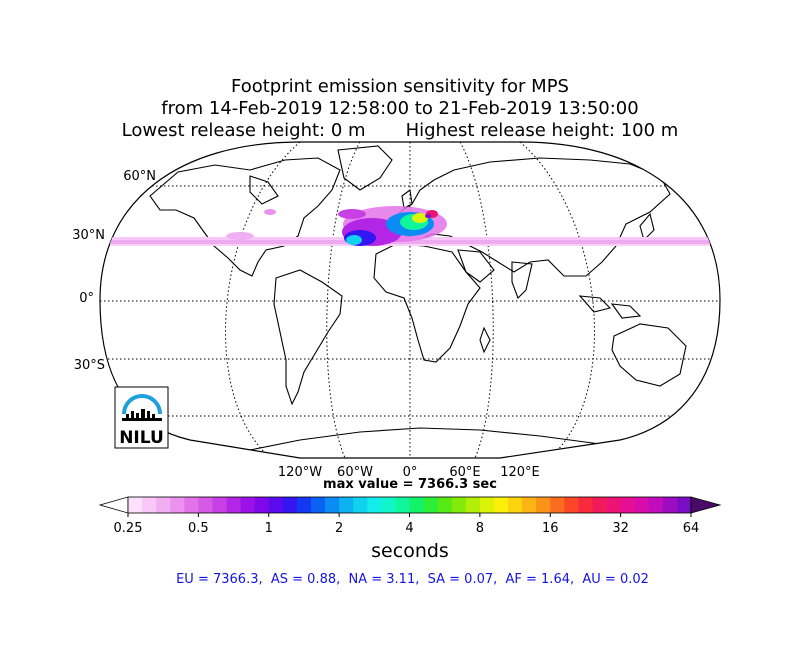  Describe the element at coordinates (464, 472) in the screenshot. I see `lon-label-60e: 60°E` at that location.